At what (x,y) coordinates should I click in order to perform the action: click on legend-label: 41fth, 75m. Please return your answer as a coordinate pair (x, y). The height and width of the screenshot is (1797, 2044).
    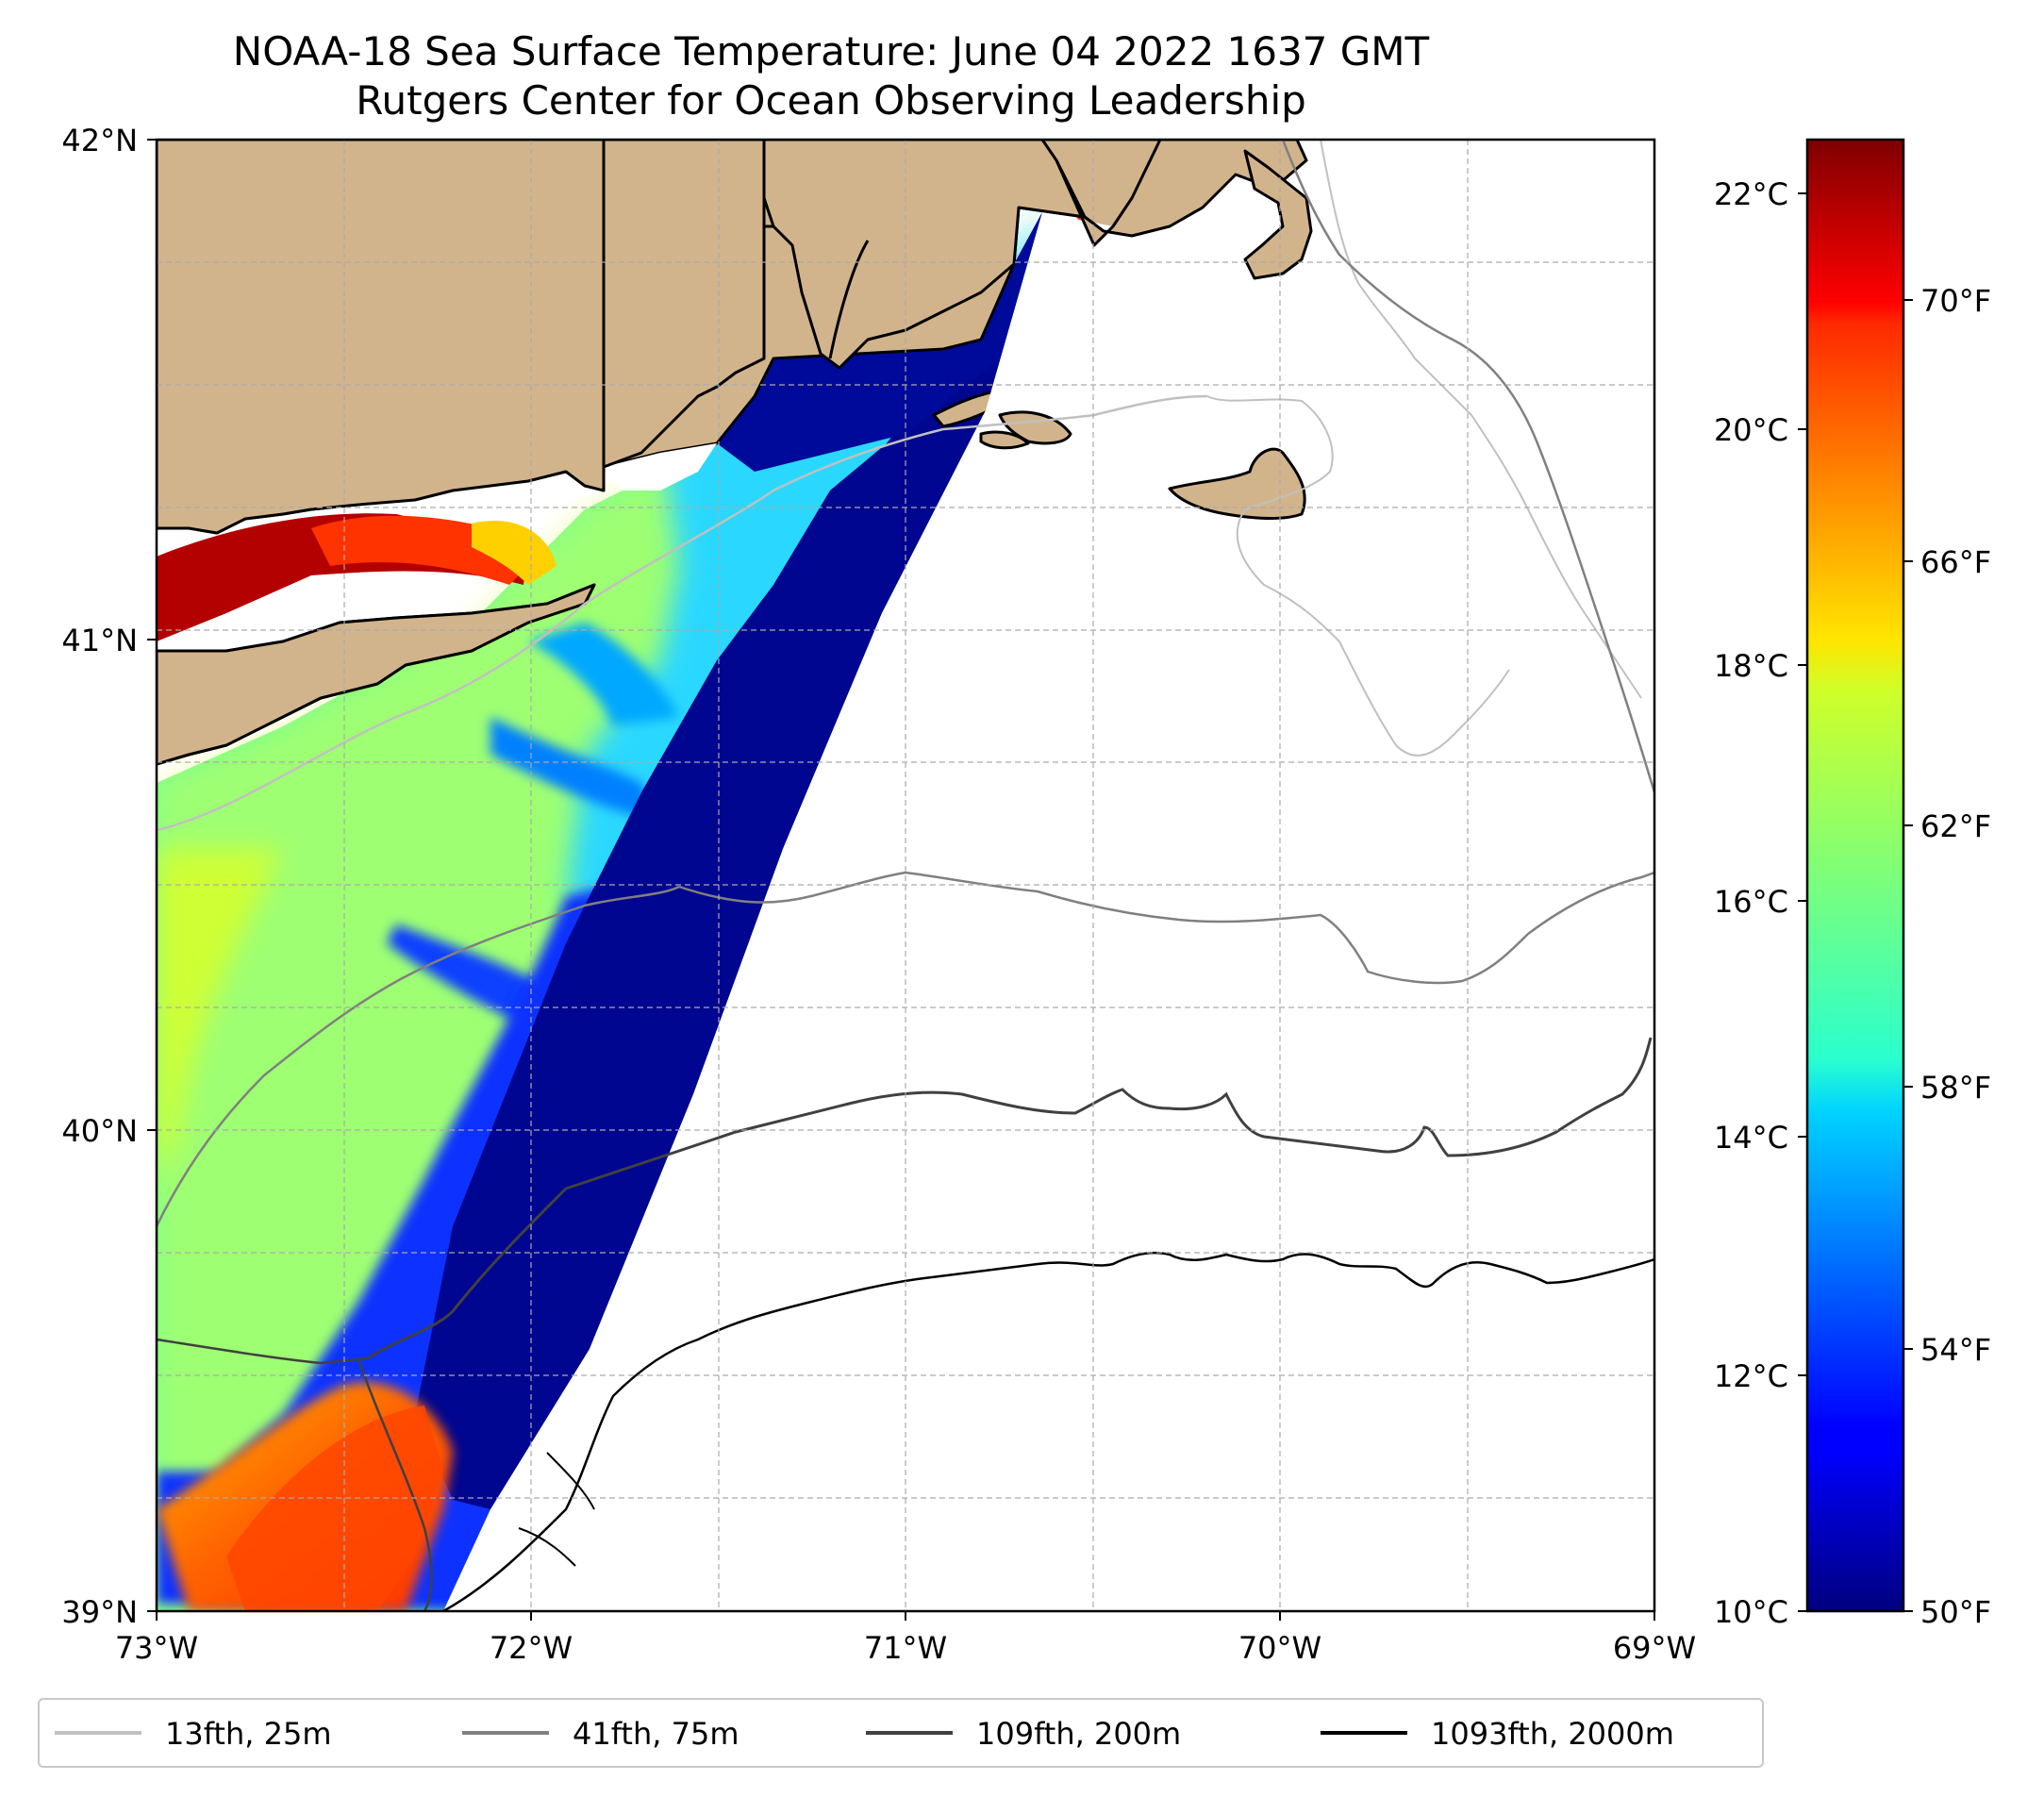
    Looking at the image, I should click on (656, 1734).